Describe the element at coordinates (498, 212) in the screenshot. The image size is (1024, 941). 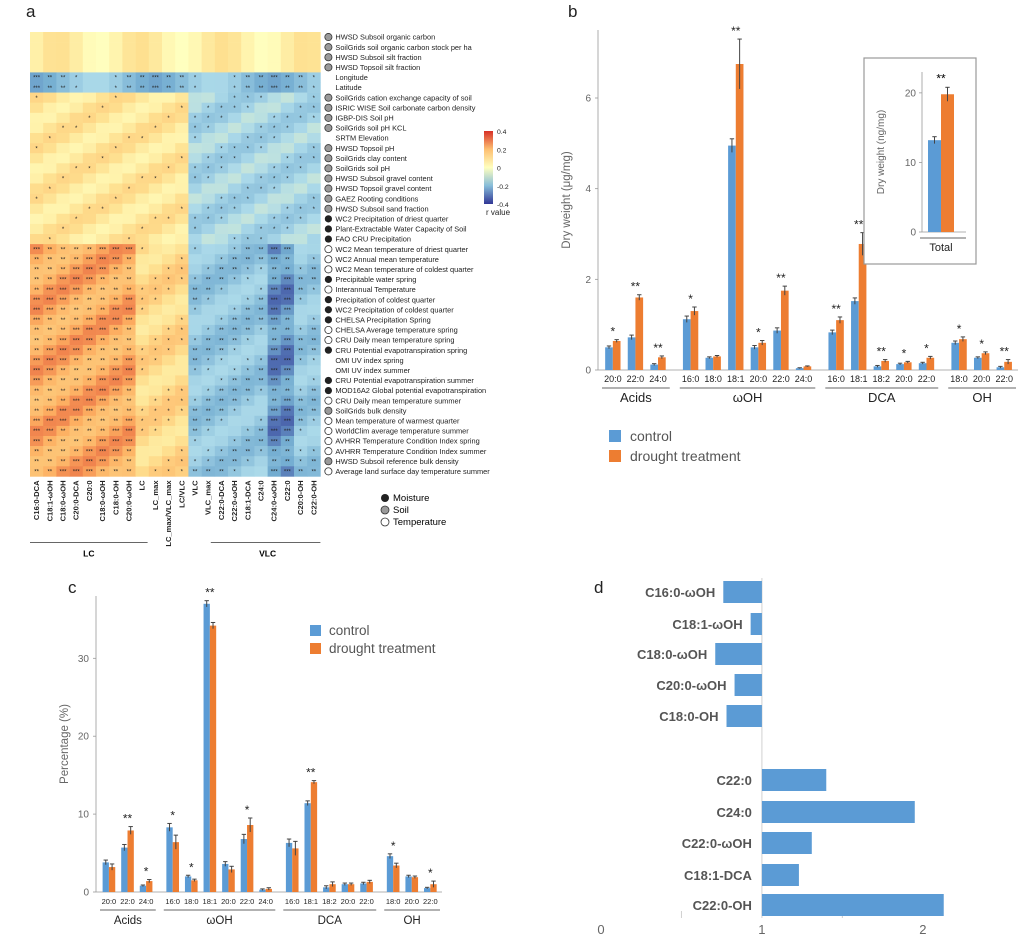
I see `colorbar-label: r value` at that location.